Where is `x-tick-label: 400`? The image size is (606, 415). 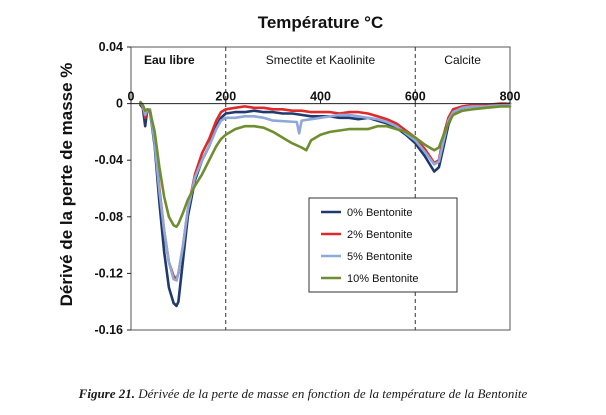 x-tick-label: 400 is located at coordinates (320, 97).